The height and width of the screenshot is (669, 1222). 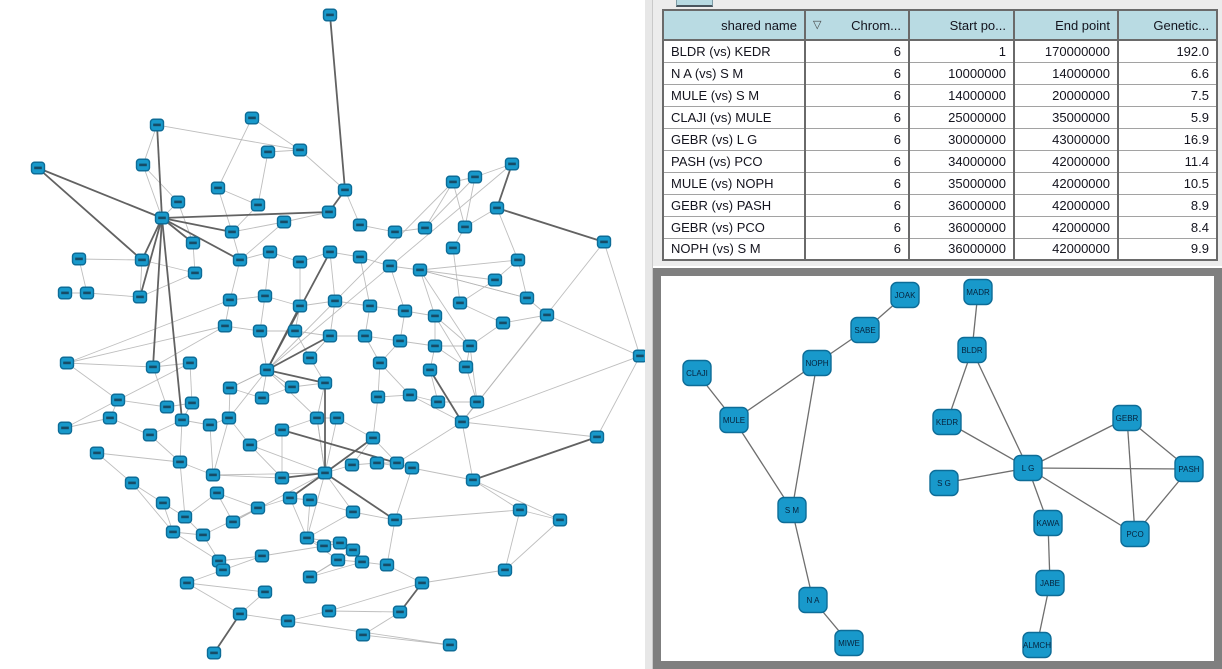 I want to click on table-row: MULE (vs) S M 6 14000000 20000000 7.5, so click(x=940, y=94).